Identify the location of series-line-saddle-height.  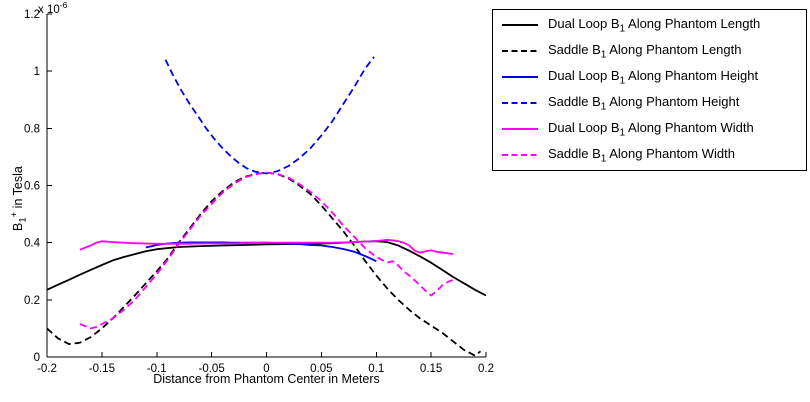
(269, 115).